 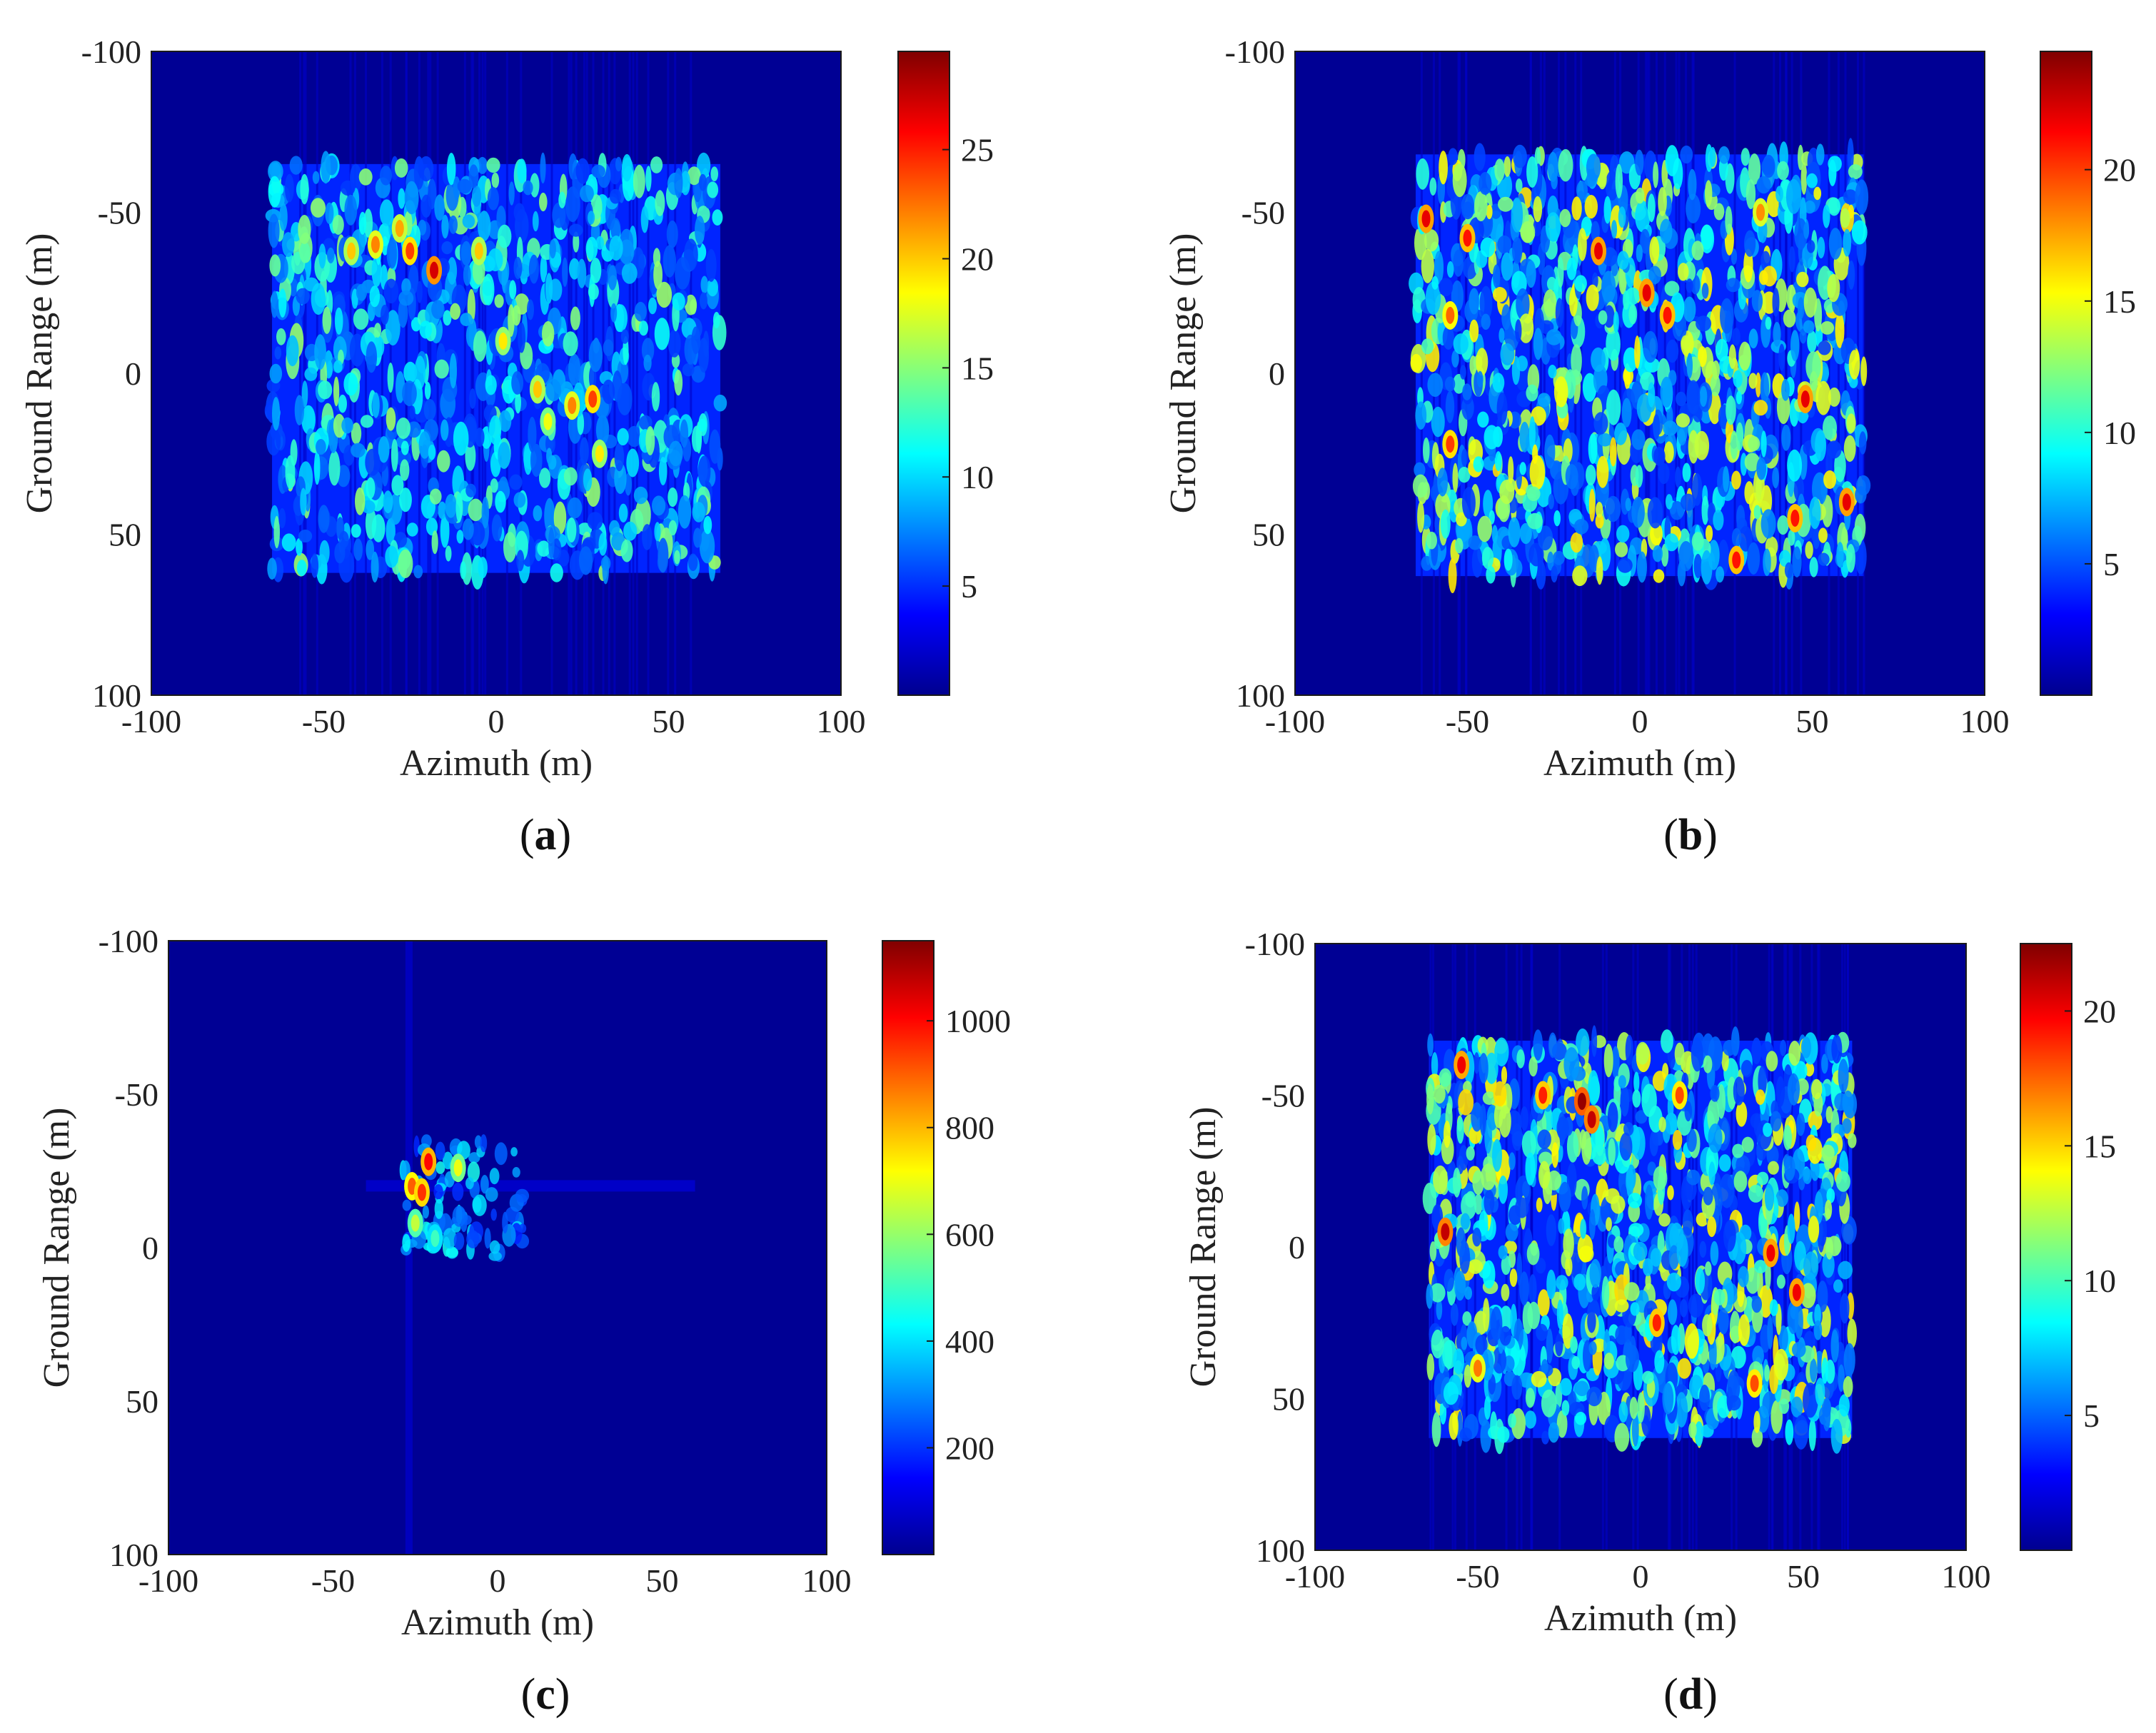 What do you see at coordinates (2119, 170) in the screenshot?
I see `colorbar-tick-label: 20` at bounding box center [2119, 170].